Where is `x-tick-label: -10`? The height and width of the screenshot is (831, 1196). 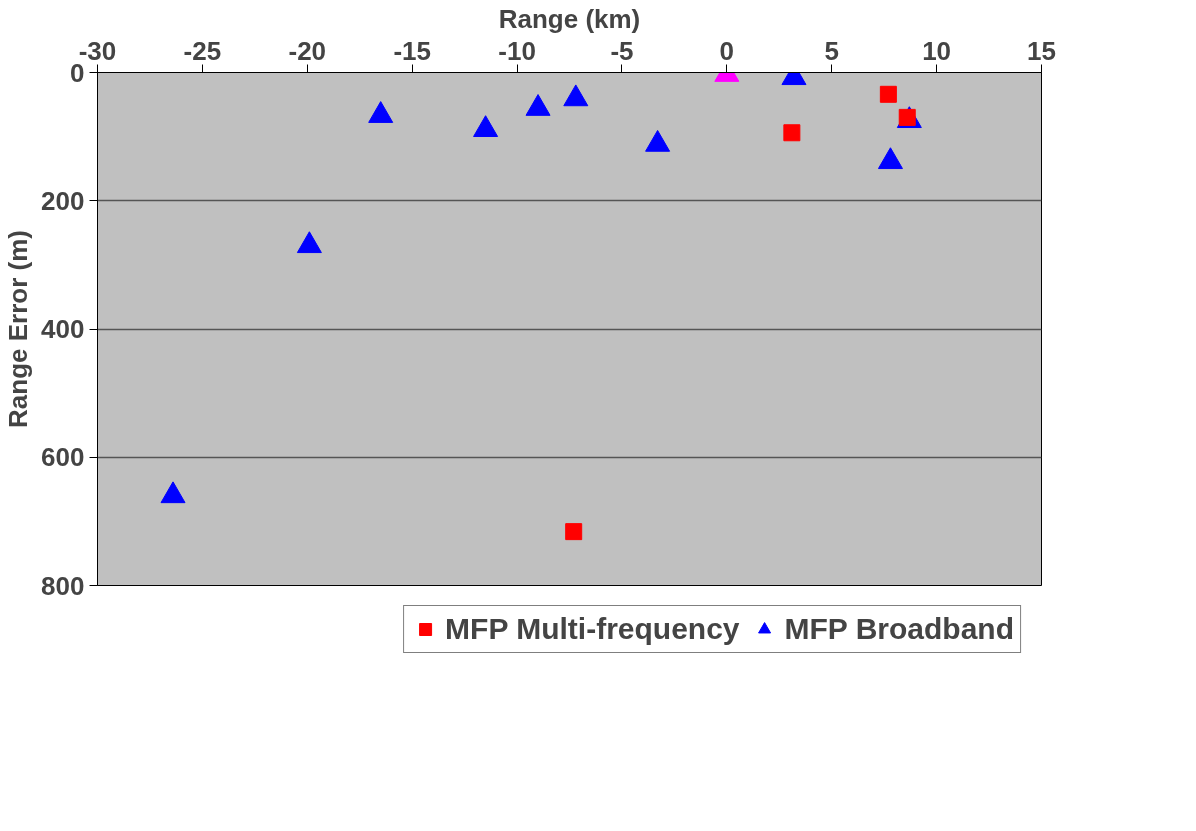 x-tick-label: -10 is located at coordinates (517, 50).